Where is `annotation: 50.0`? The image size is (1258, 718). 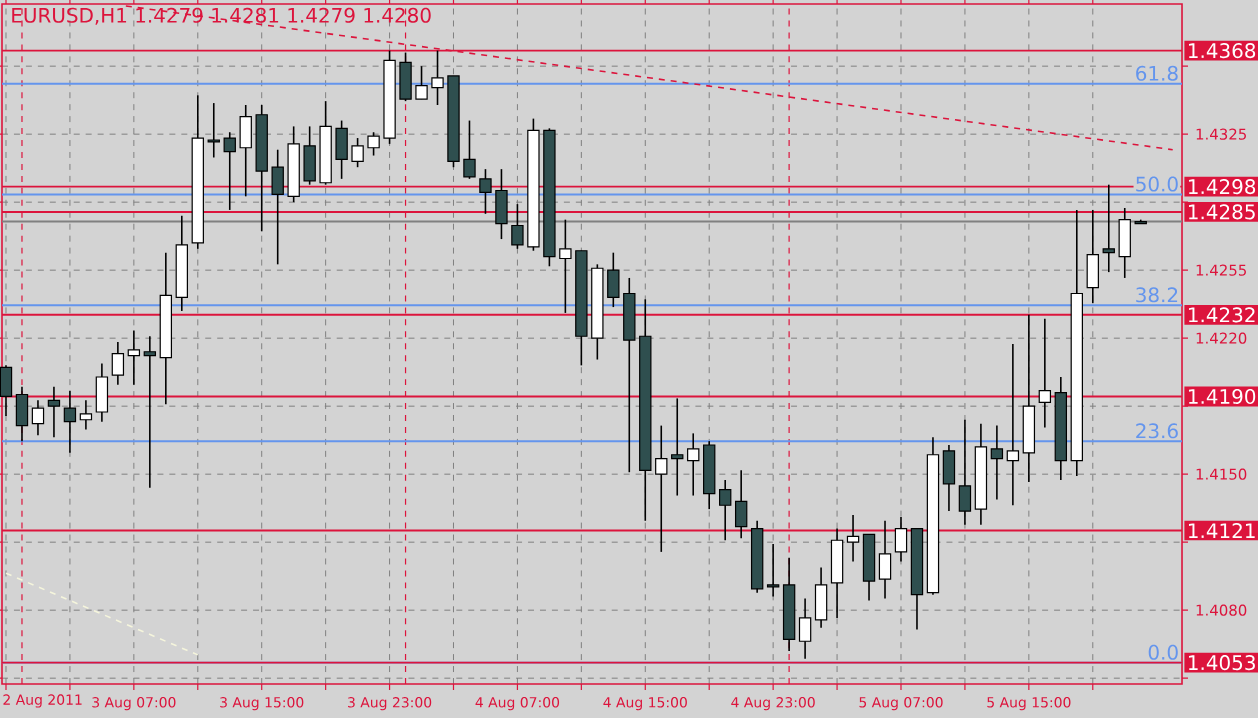
annotation: 50.0 is located at coordinates (1157, 184).